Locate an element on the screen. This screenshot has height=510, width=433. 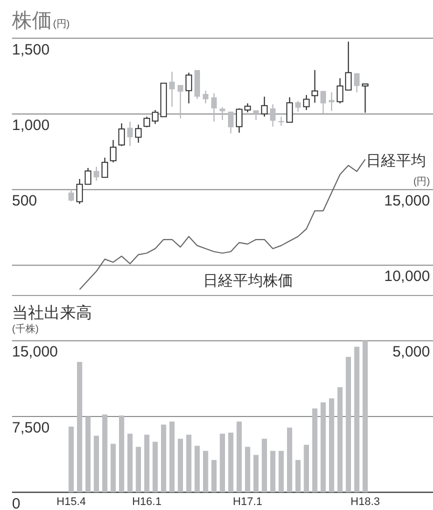
y2tick: 15,000 is located at coordinates (407, 201).